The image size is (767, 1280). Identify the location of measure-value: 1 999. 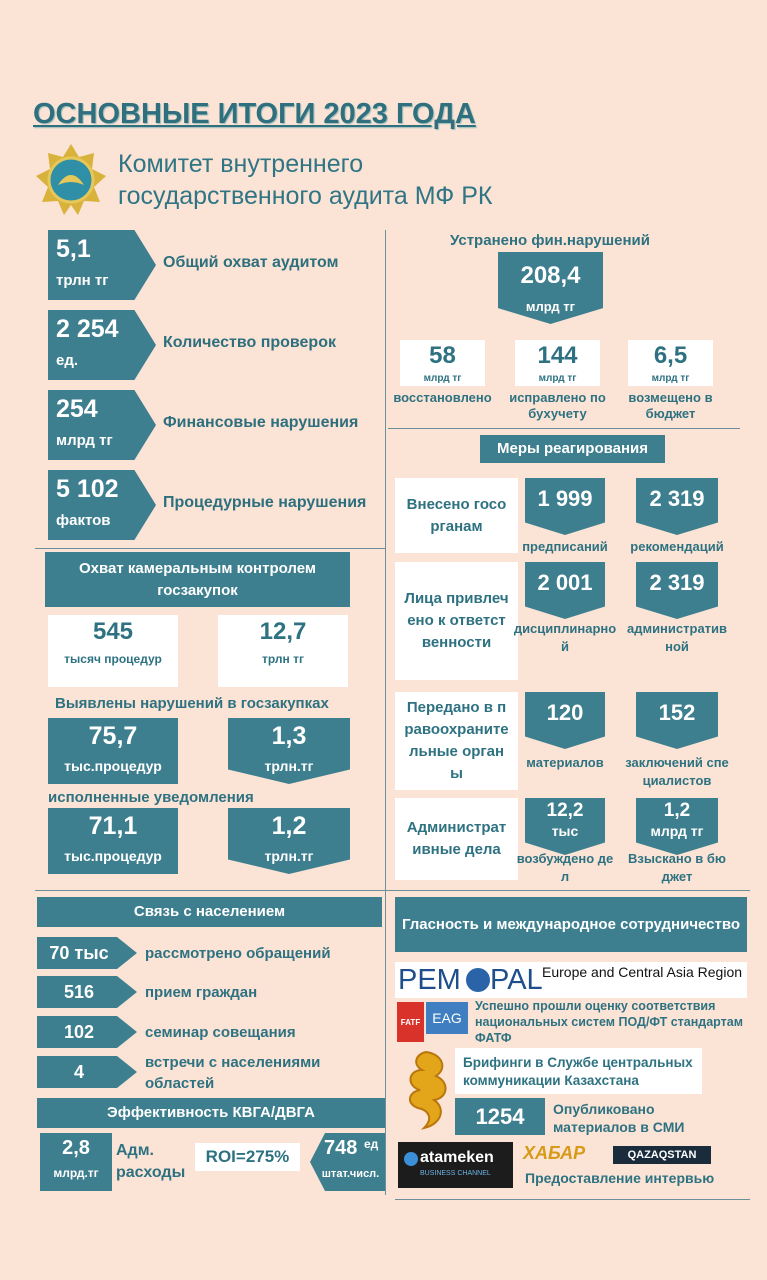
(565, 498).